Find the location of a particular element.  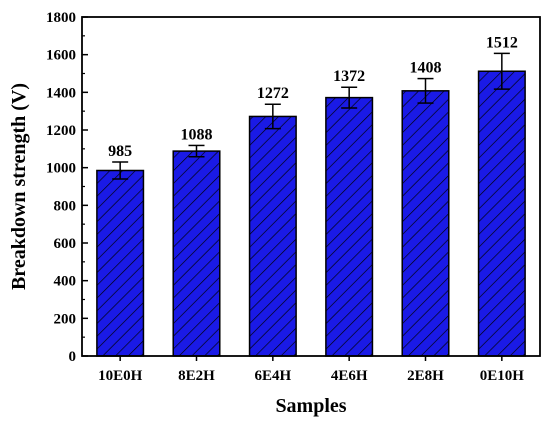

y-tick-label-600: 600 is located at coordinates (65, 244).